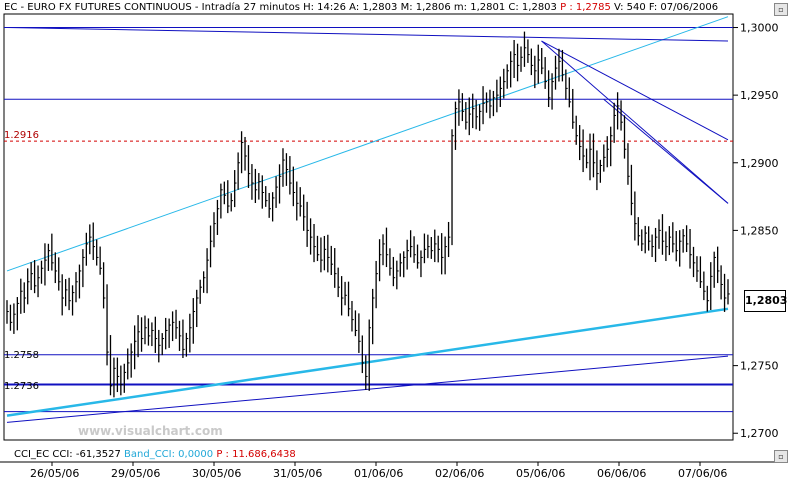  Describe the element at coordinates (702, 473) in the screenshot. I see `x-tick-label: 07/06/06` at that location.